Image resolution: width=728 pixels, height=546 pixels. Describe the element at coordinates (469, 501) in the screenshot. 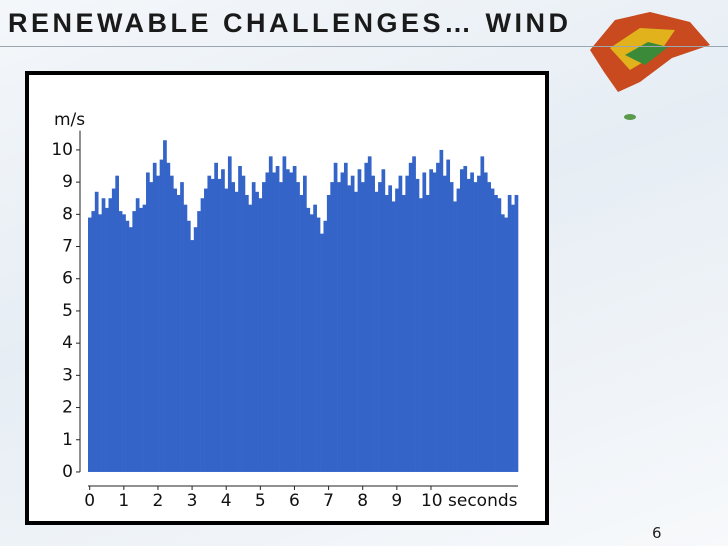

I see `x-tick-label: 10 seconds` at that location.